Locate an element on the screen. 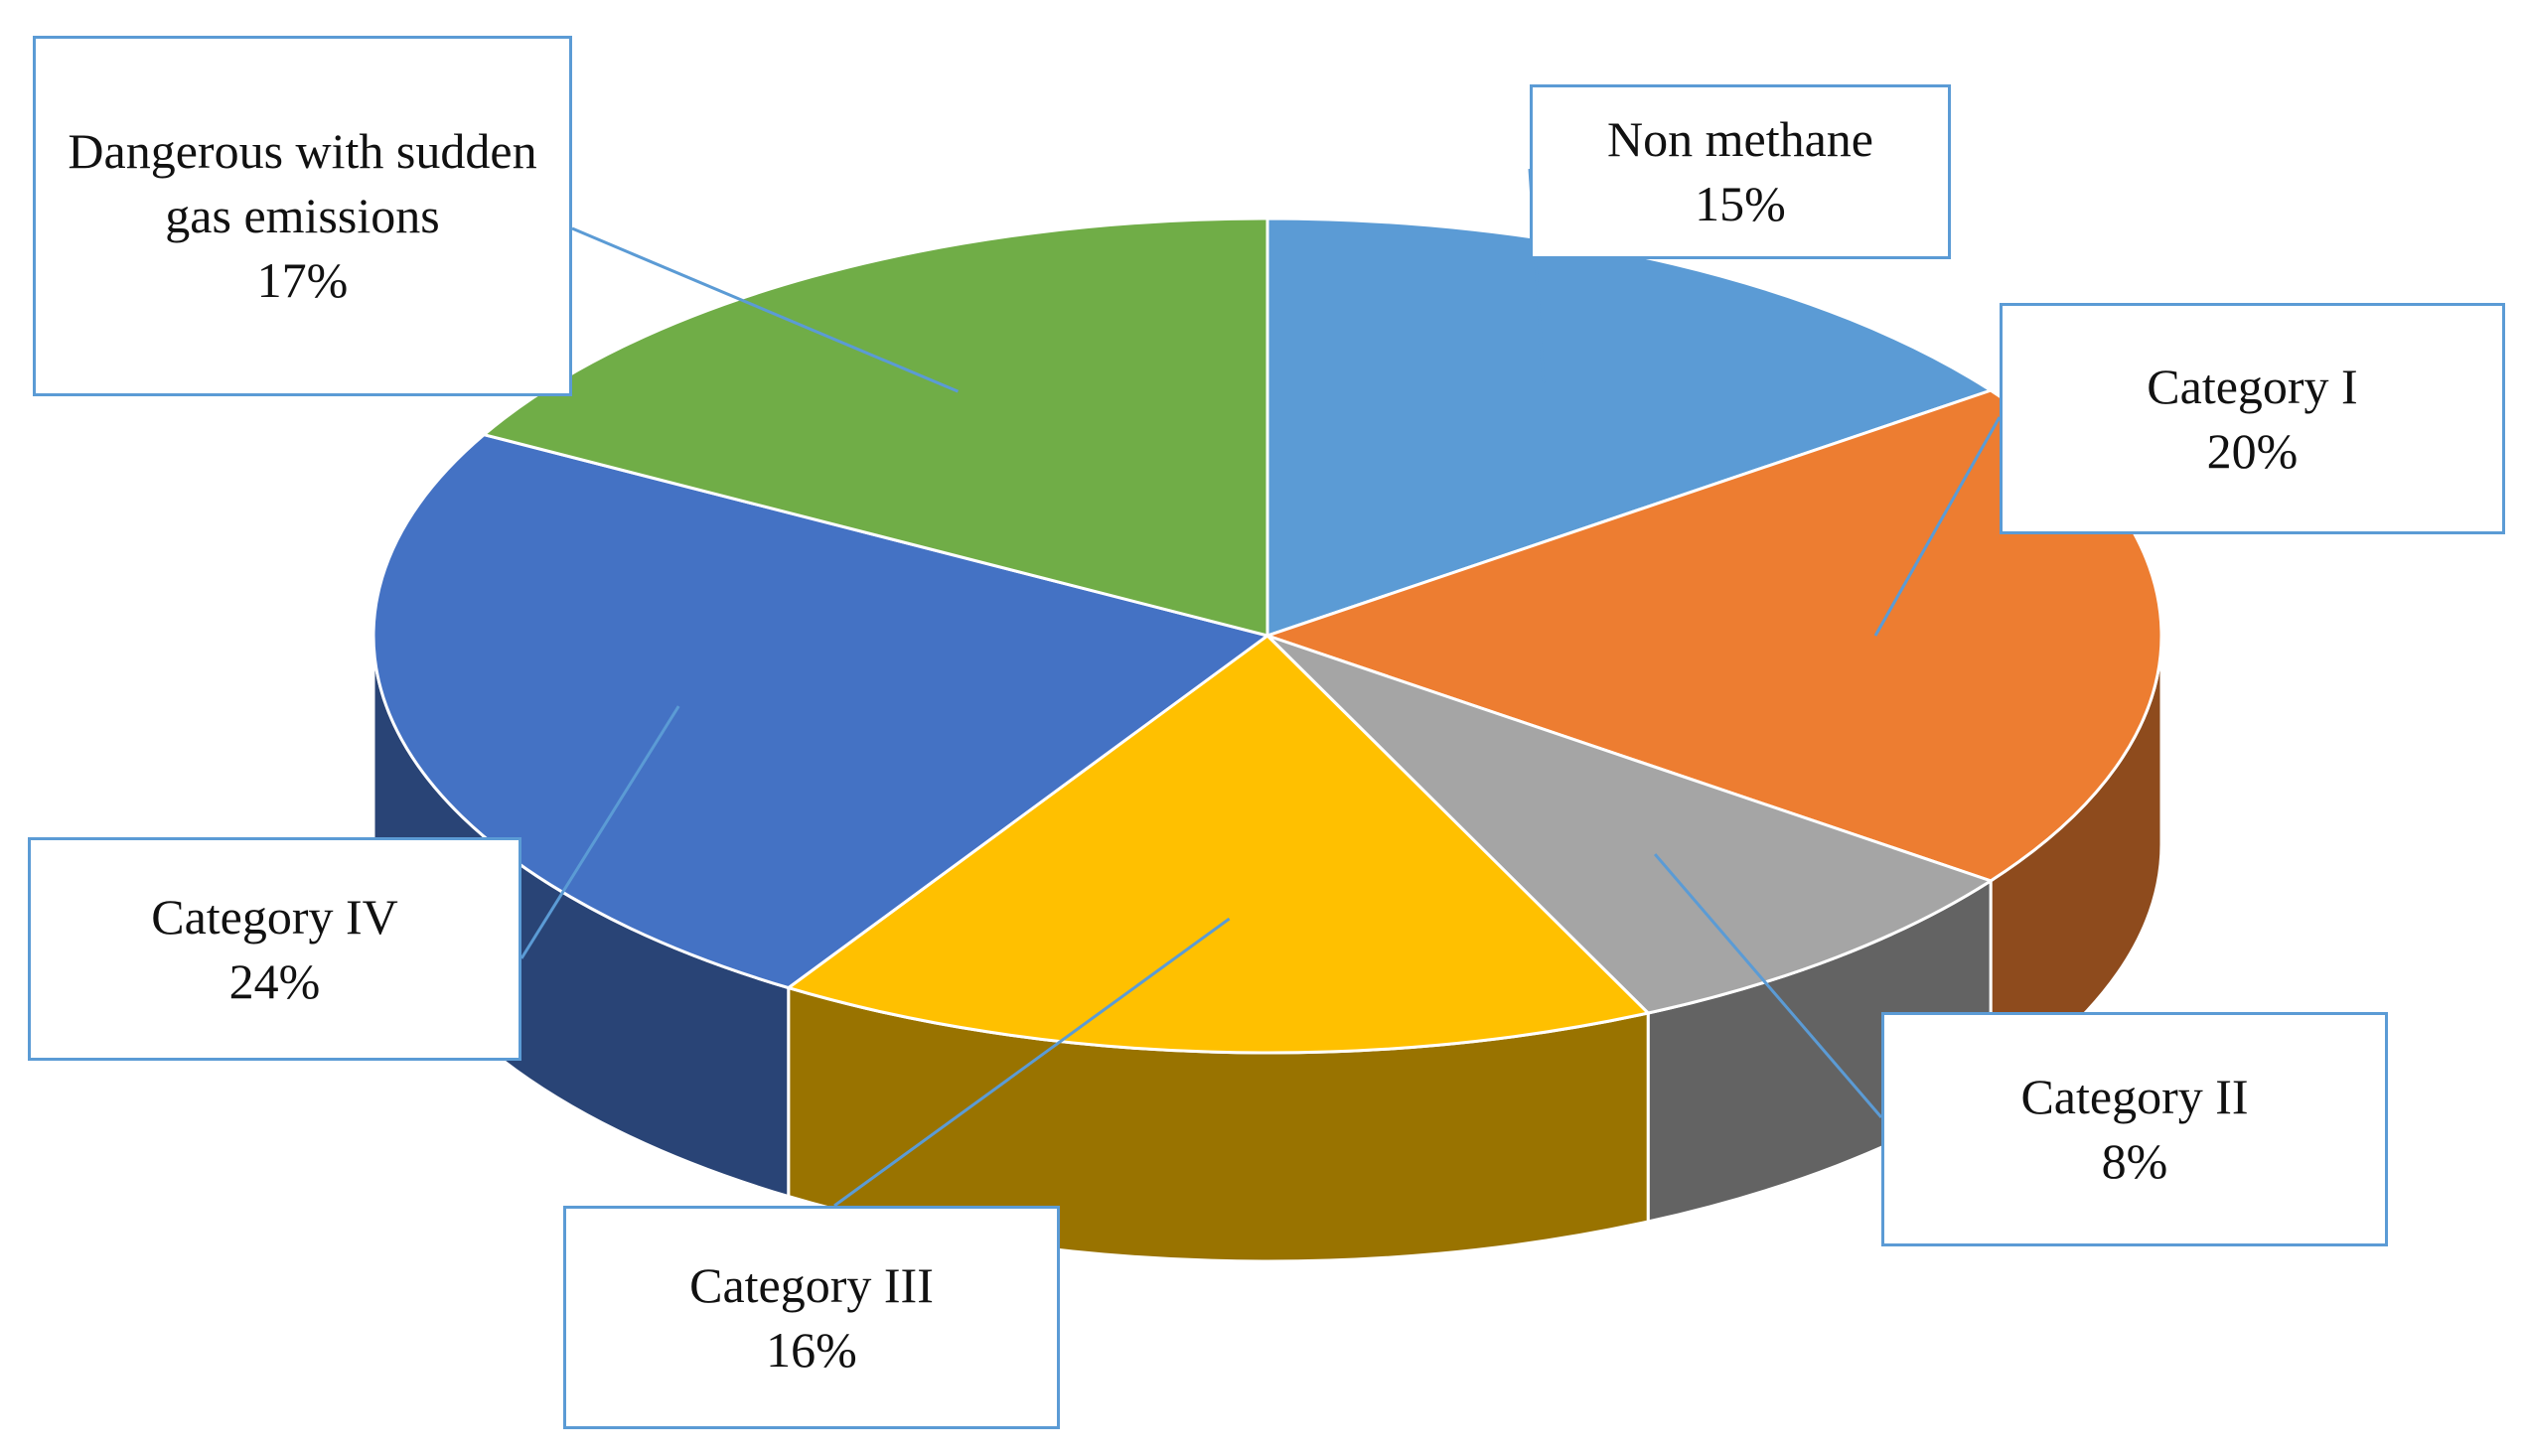 The height and width of the screenshot is (1456, 2526). label-value: 15% is located at coordinates (1740, 203).